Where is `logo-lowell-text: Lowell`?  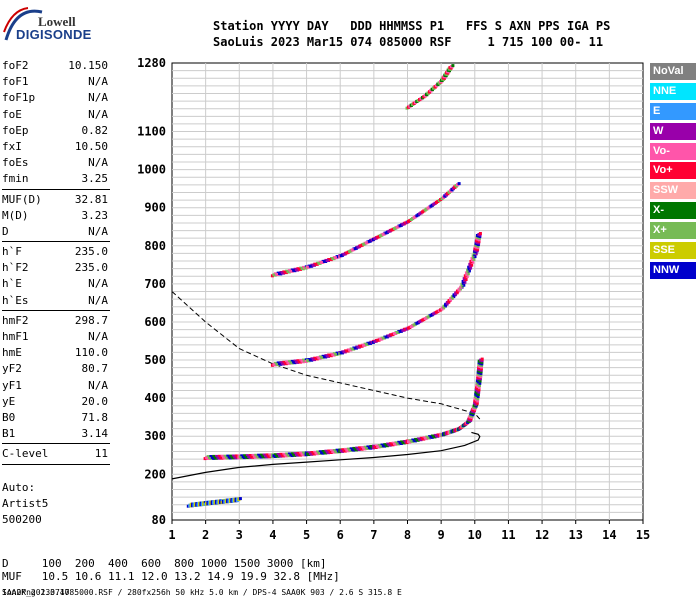
logo-lowell-text: Lowell is located at coordinates (57, 21).